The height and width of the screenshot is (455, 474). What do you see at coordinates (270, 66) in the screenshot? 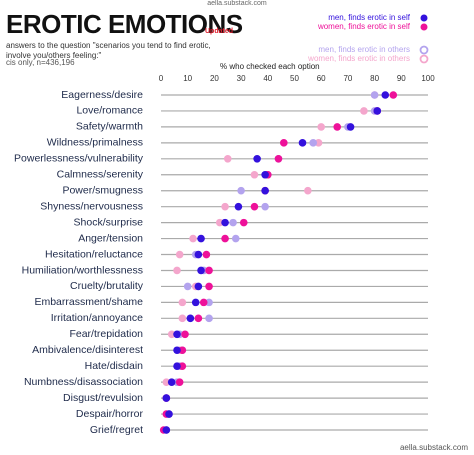
I see `x-axis-label: % who checked each option` at bounding box center [270, 66].